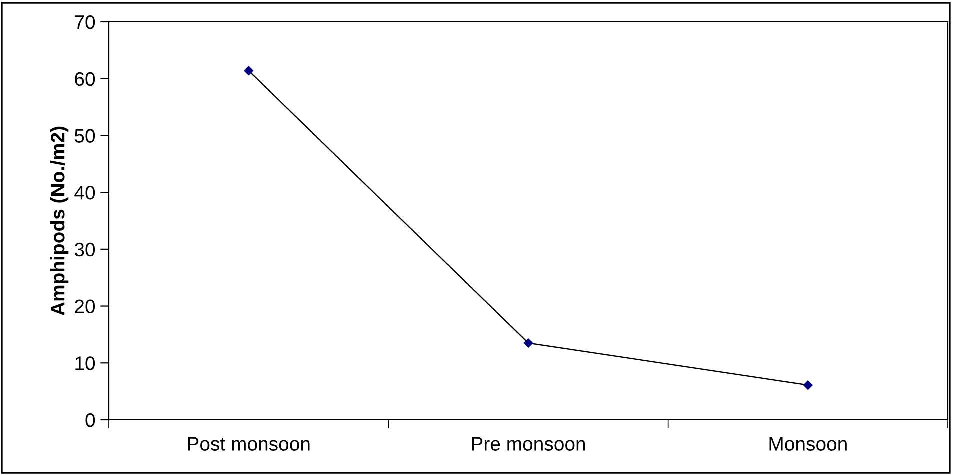 Image resolution: width=953 pixels, height=475 pixels. I want to click on y-tick-label: 0, so click(91, 420).